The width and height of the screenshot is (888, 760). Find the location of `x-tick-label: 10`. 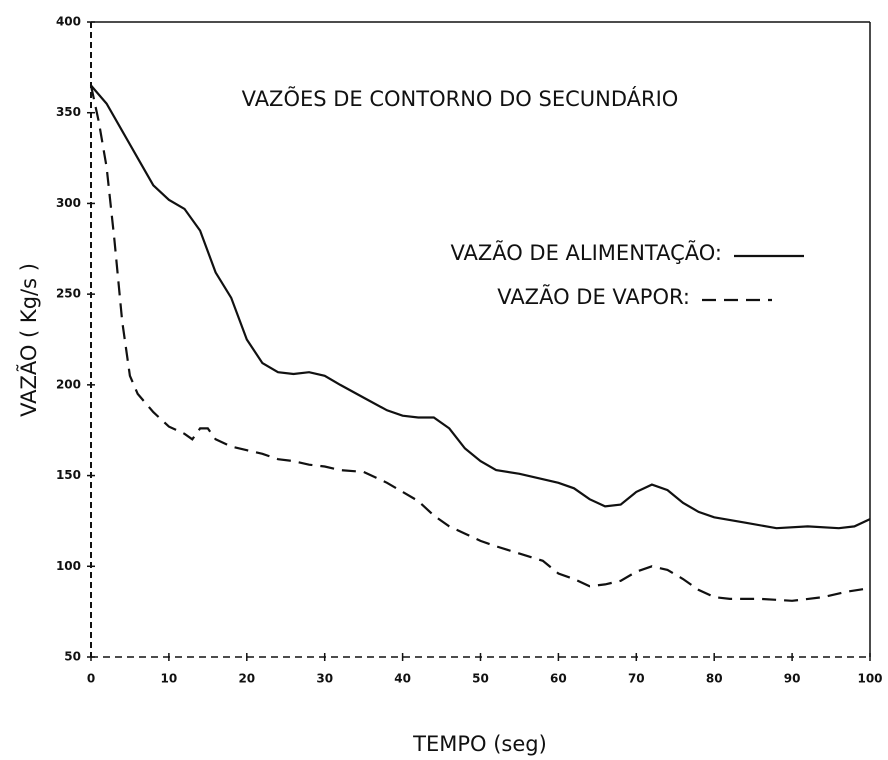

x-tick-label: 10 is located at coordinates (169, 679).